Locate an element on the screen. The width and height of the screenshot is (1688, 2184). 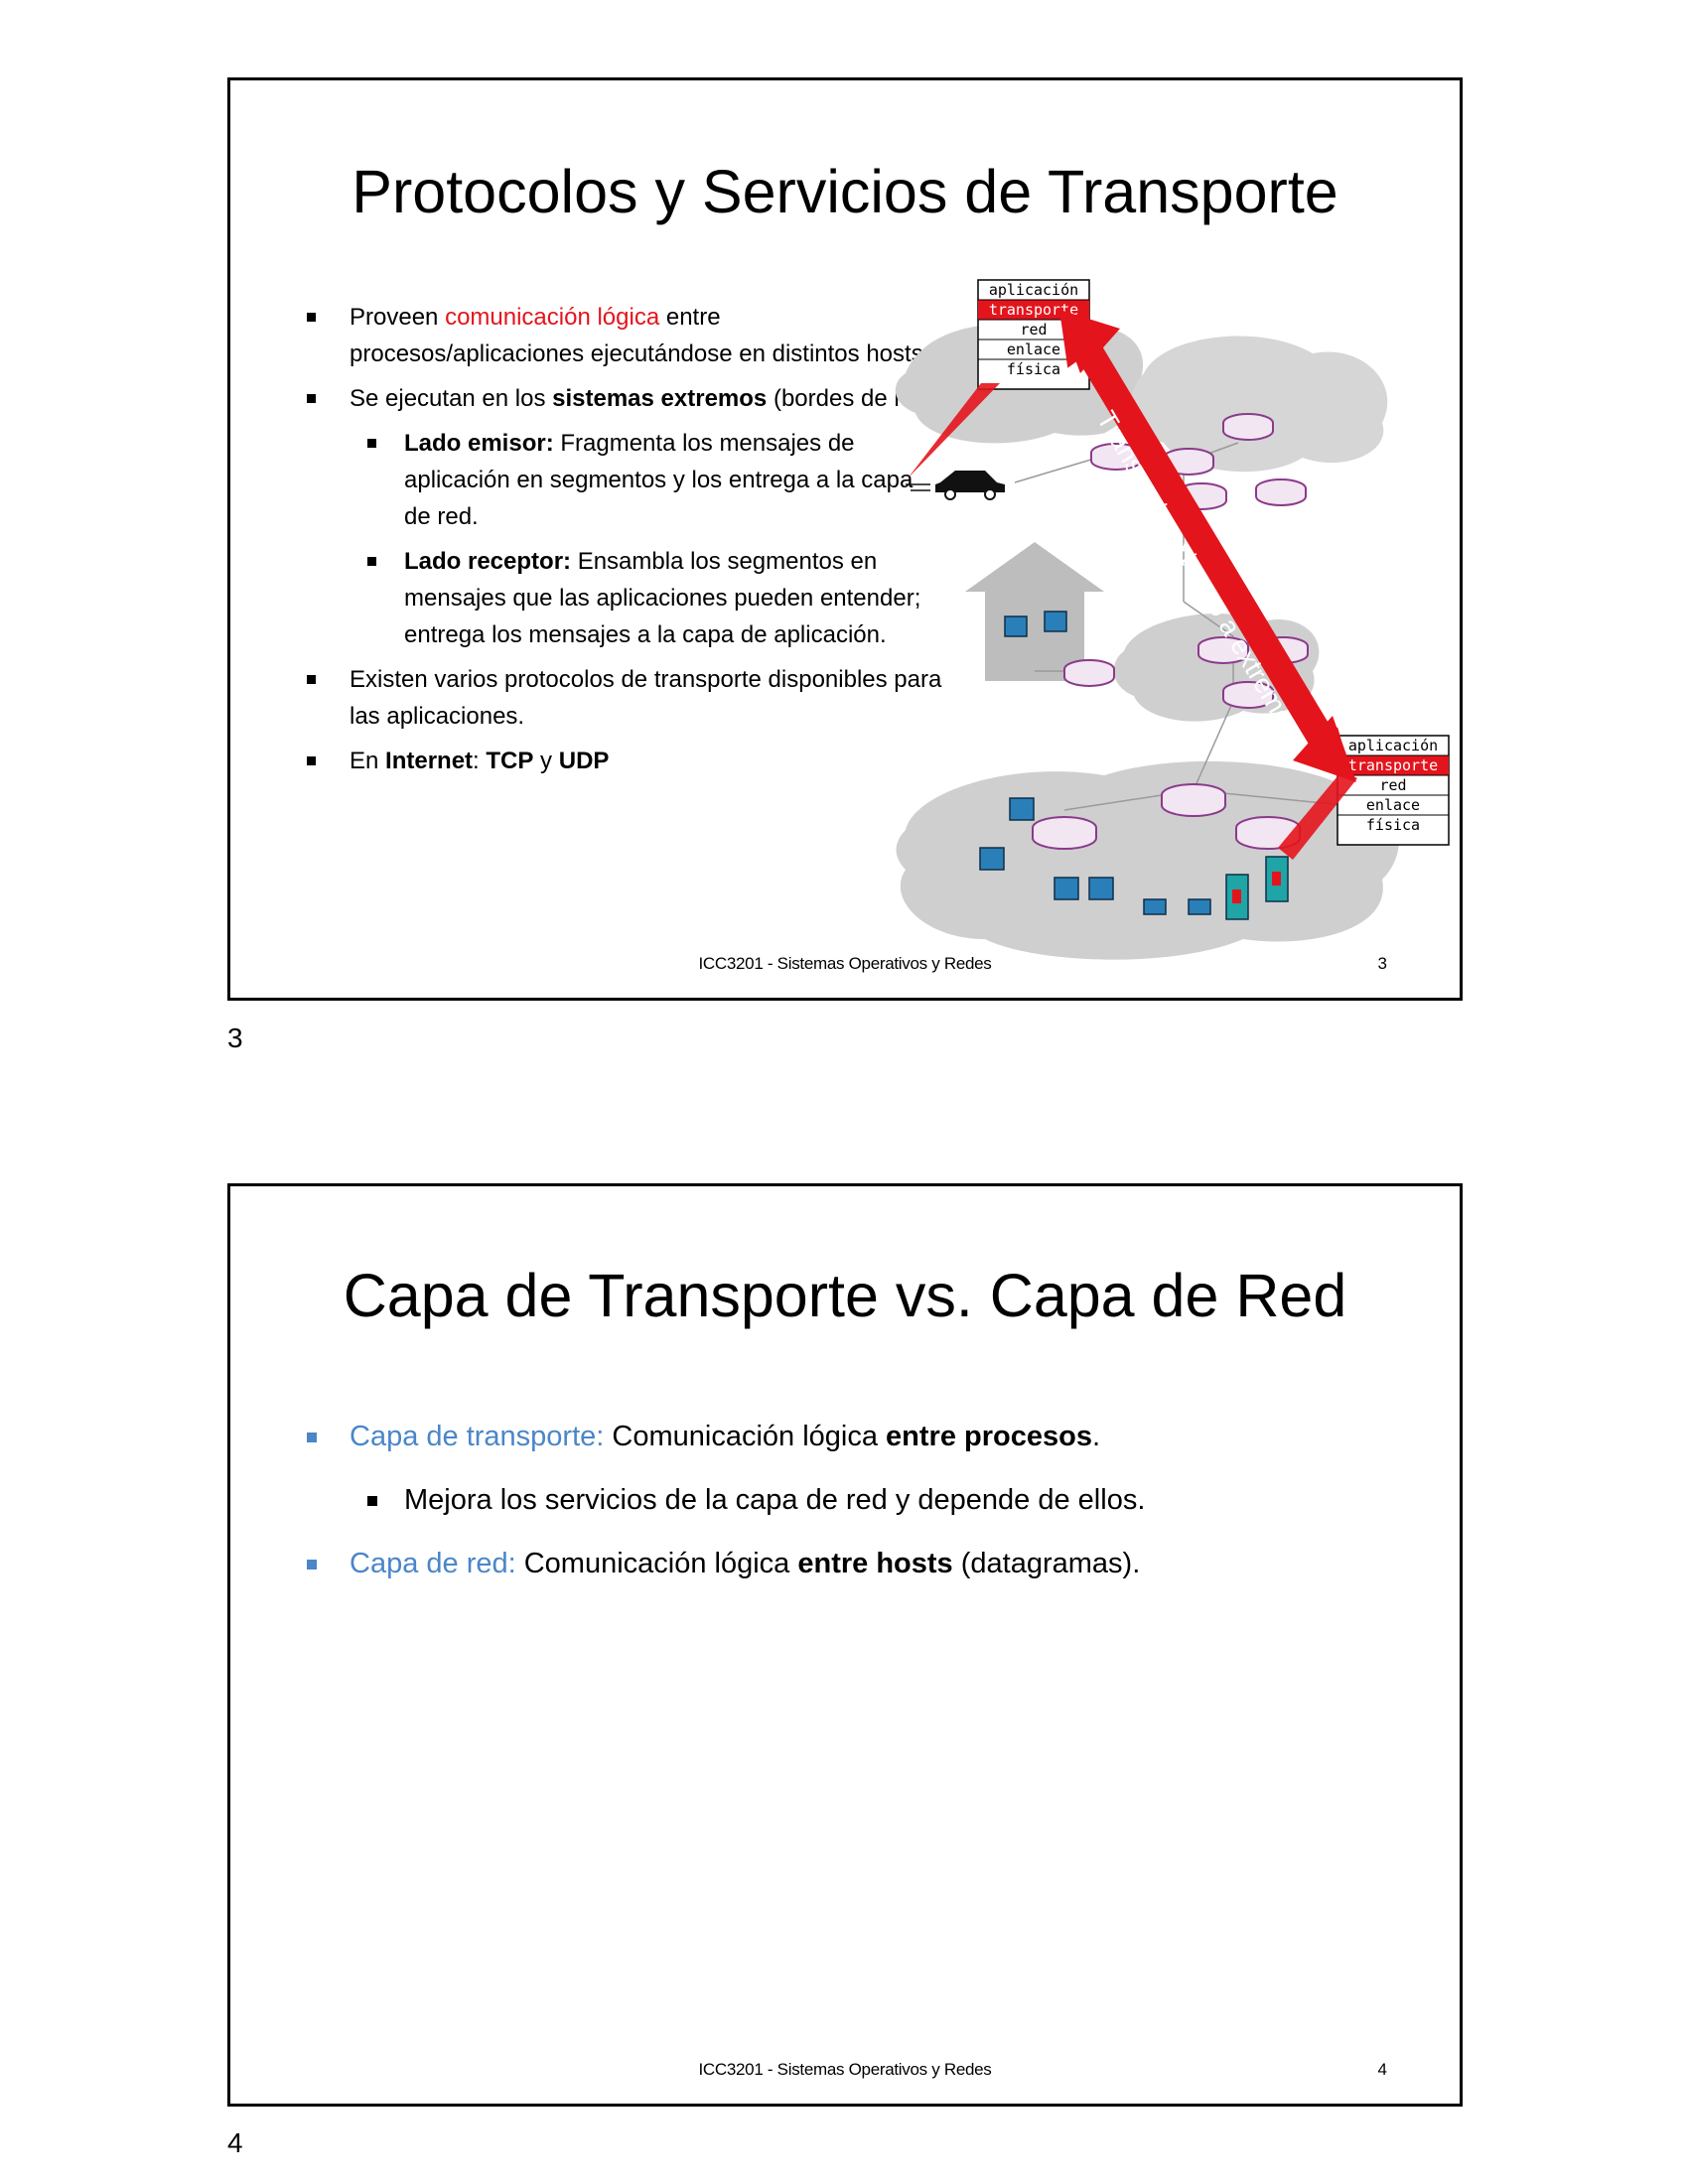
page-number: 3 is located at coordinates (235, 1038).